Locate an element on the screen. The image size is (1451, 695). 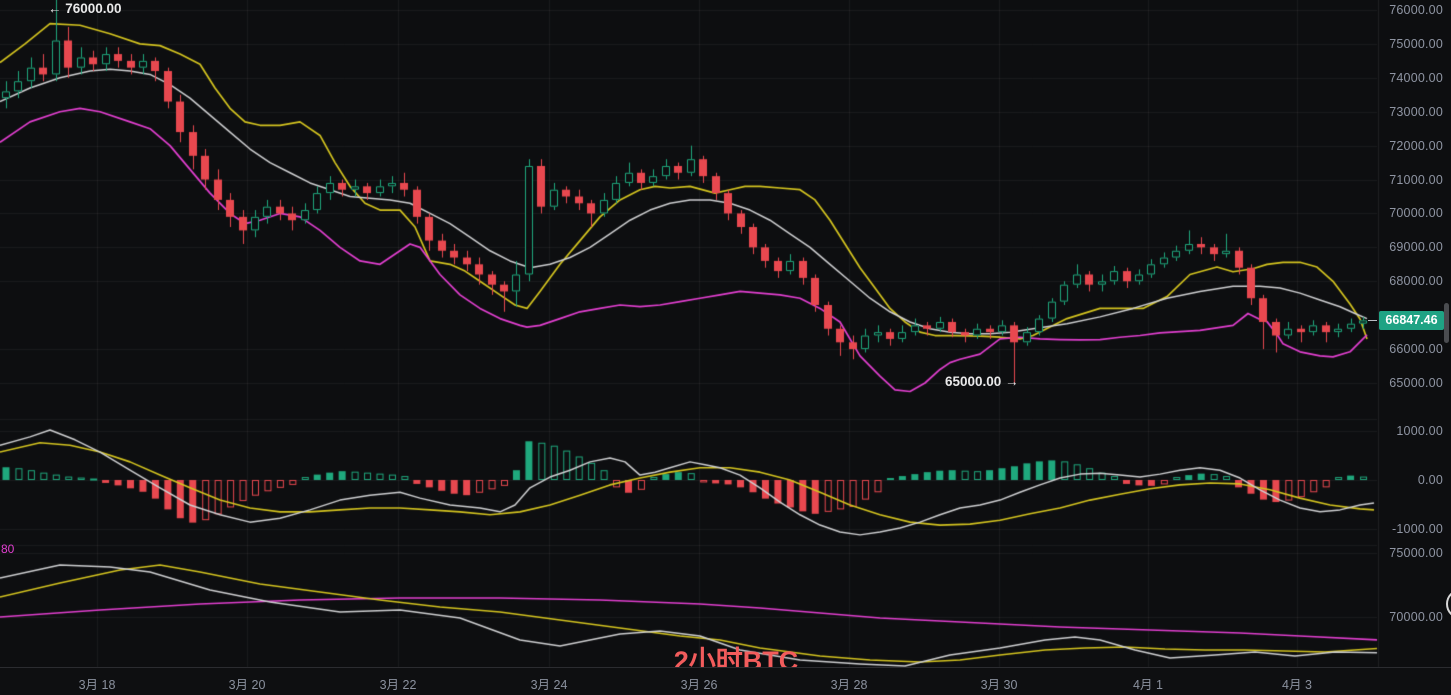
axis-tick-label: -1000.00 is located at coordinates (1417, 529).